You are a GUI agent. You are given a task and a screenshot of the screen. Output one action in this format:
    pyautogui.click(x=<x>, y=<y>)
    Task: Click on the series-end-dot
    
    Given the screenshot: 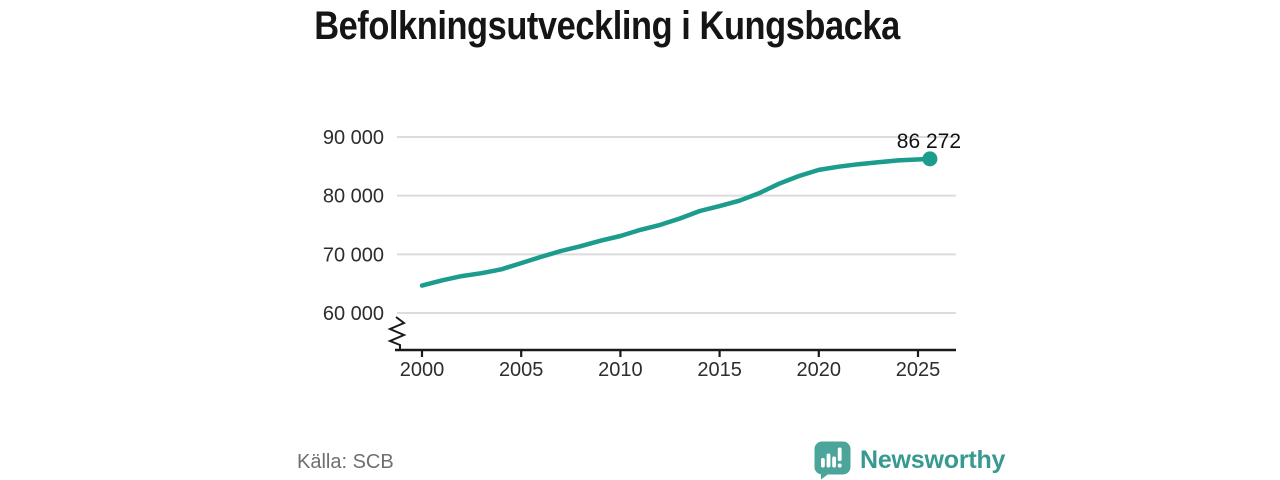 What is the action you would take?
    pyautogui.click(x=930, y=159)
    